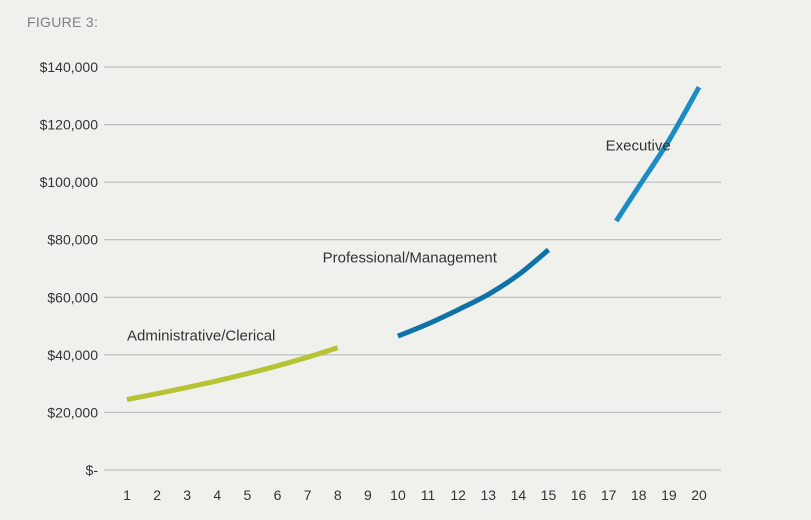 This screenshot has height=520, width=811. I want to click on figure-label: FIGURE 3:, so click(63, 22).